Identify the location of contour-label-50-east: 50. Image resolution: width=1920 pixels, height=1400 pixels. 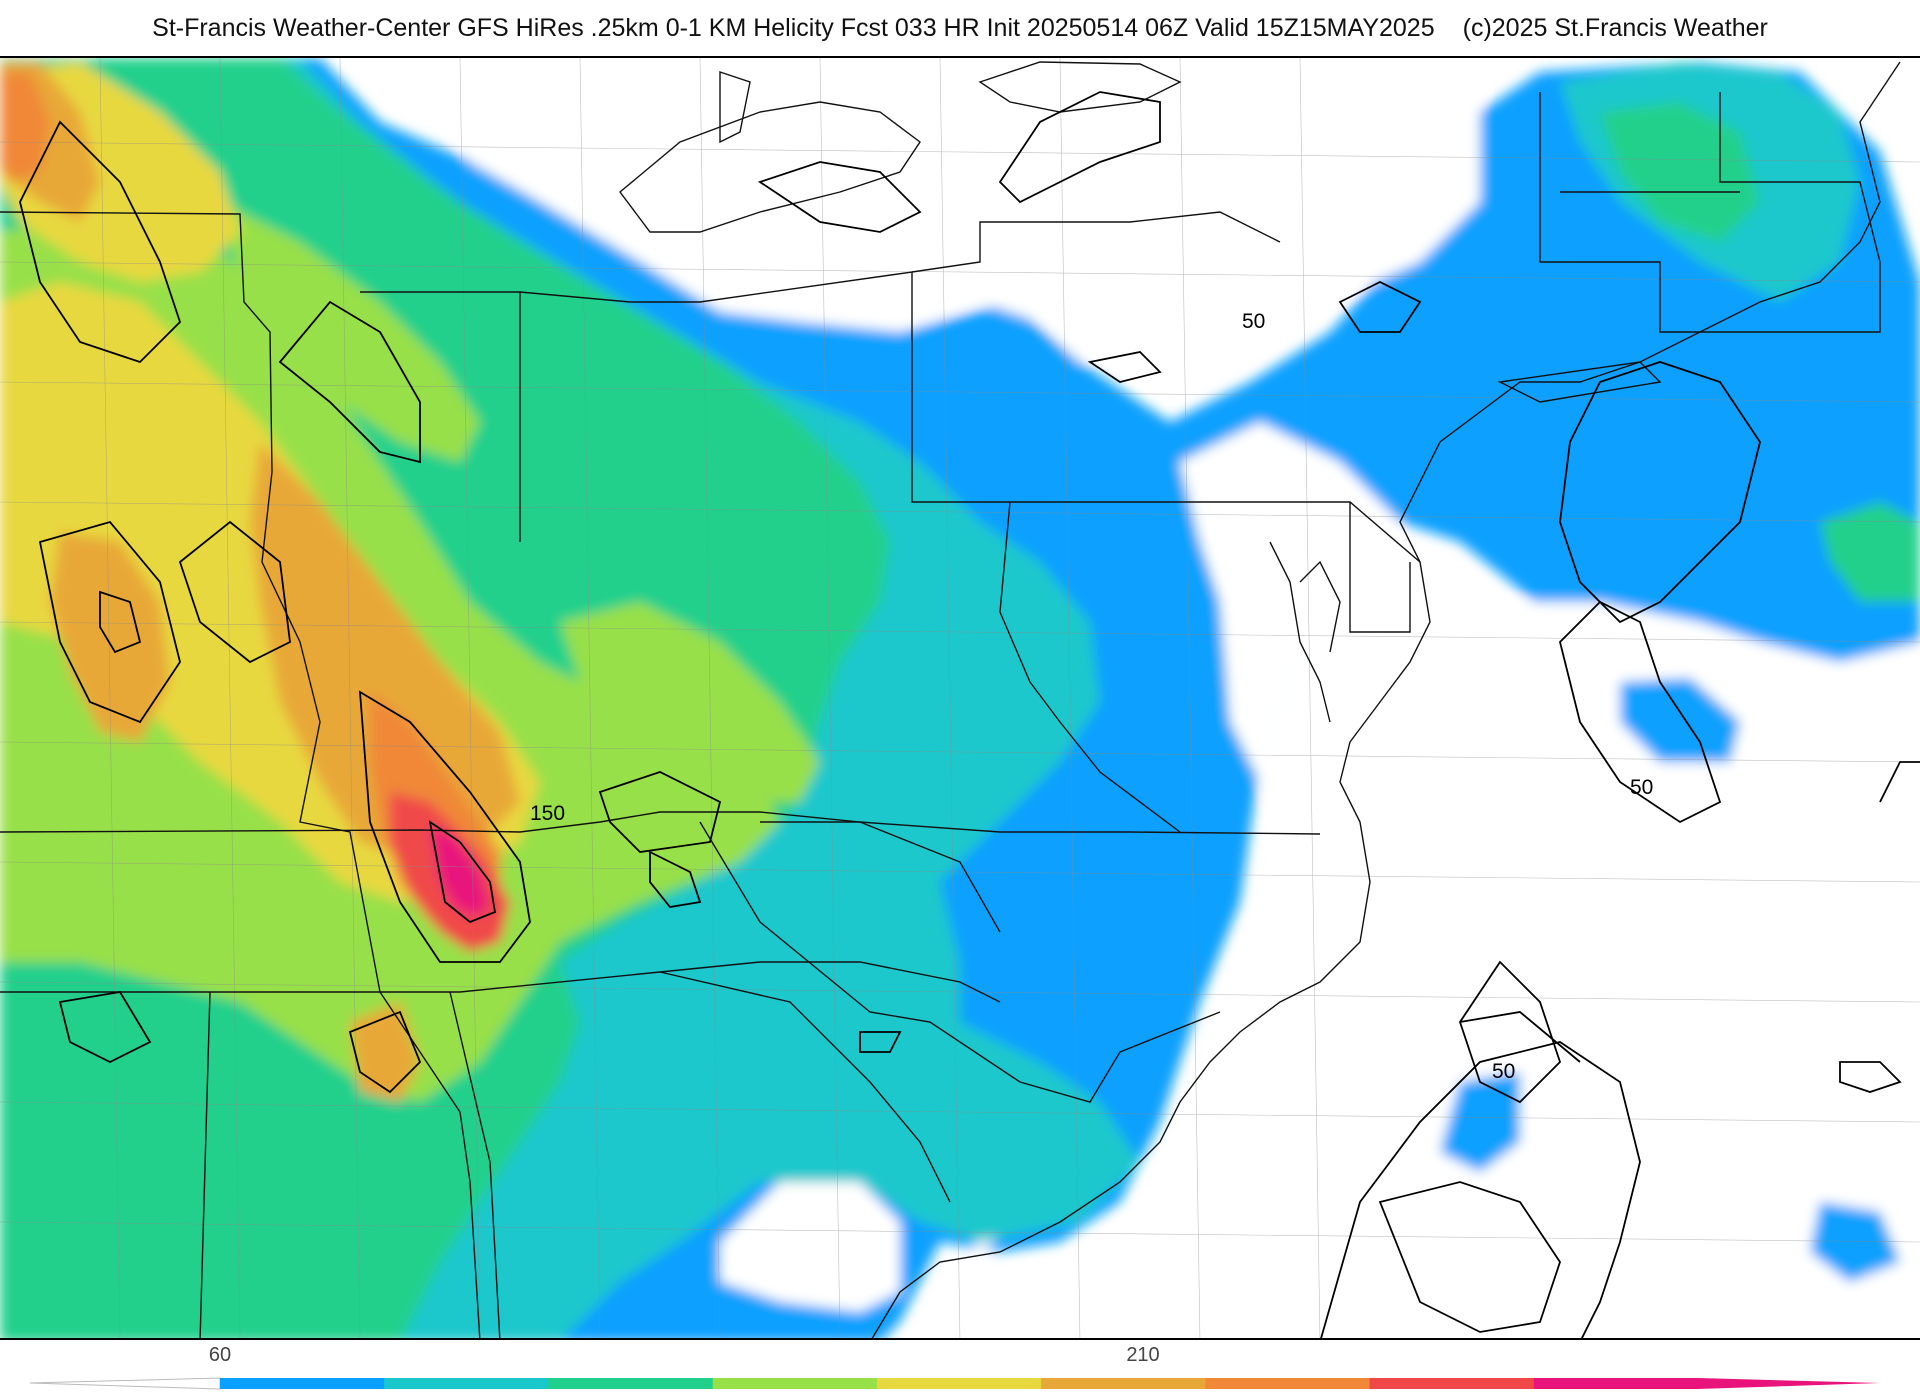
(1641, 787).